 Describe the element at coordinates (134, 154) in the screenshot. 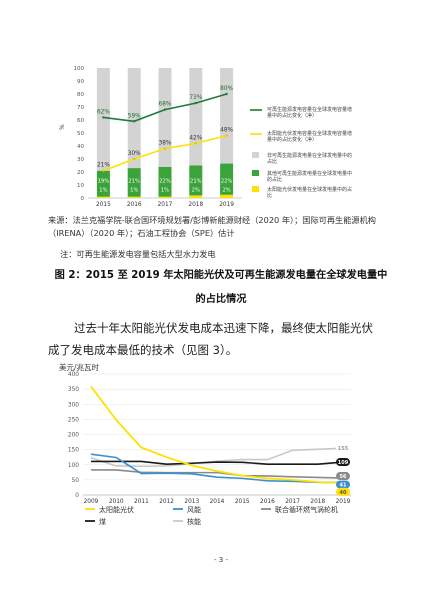

I see `label-solar-line: 30%` at that location.